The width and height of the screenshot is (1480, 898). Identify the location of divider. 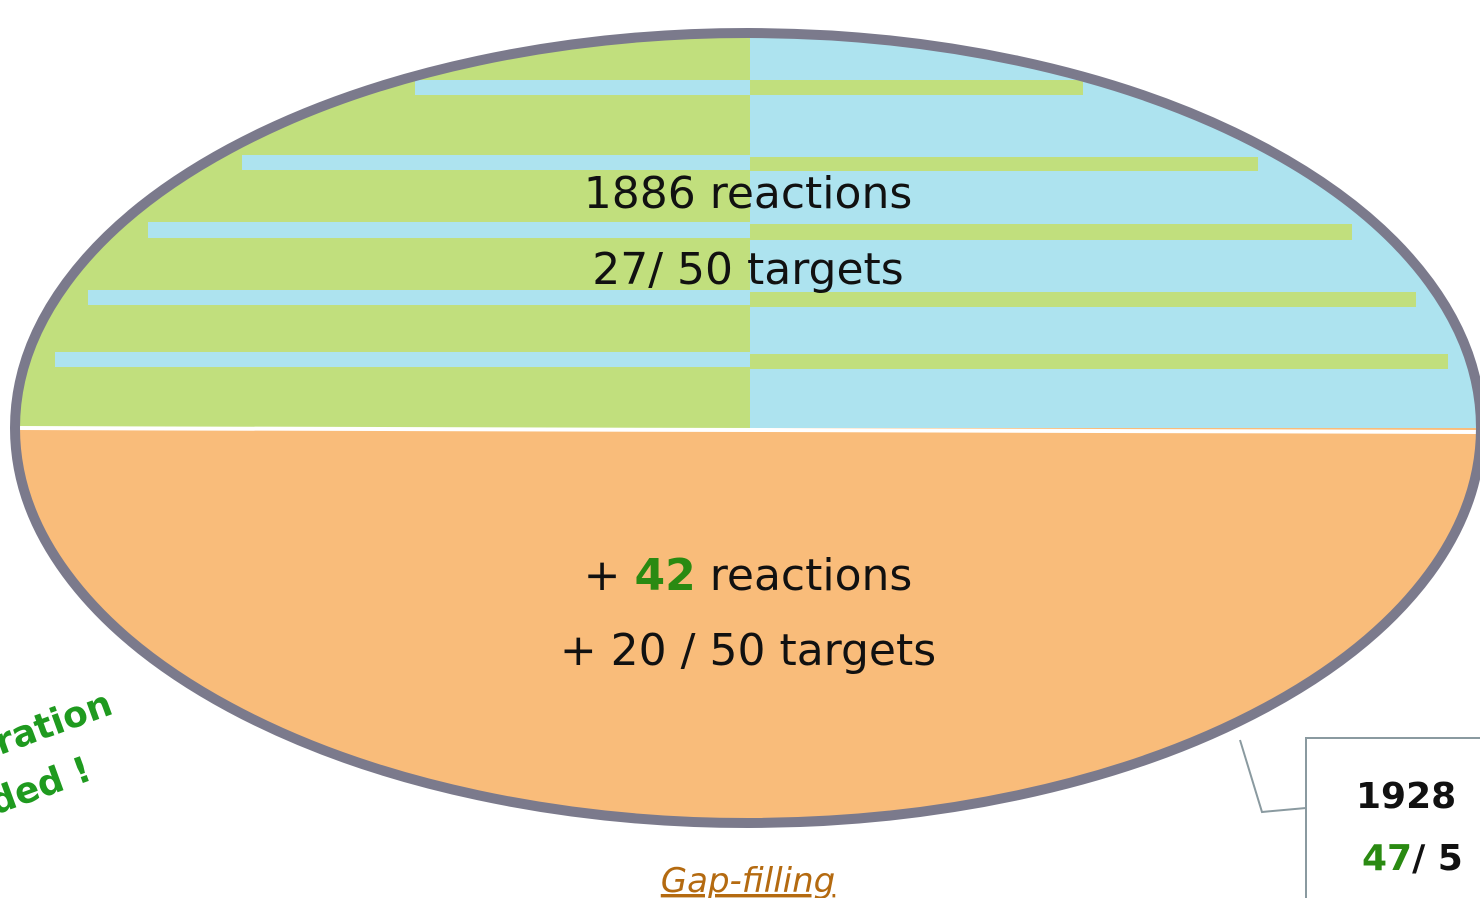
(748, 430).